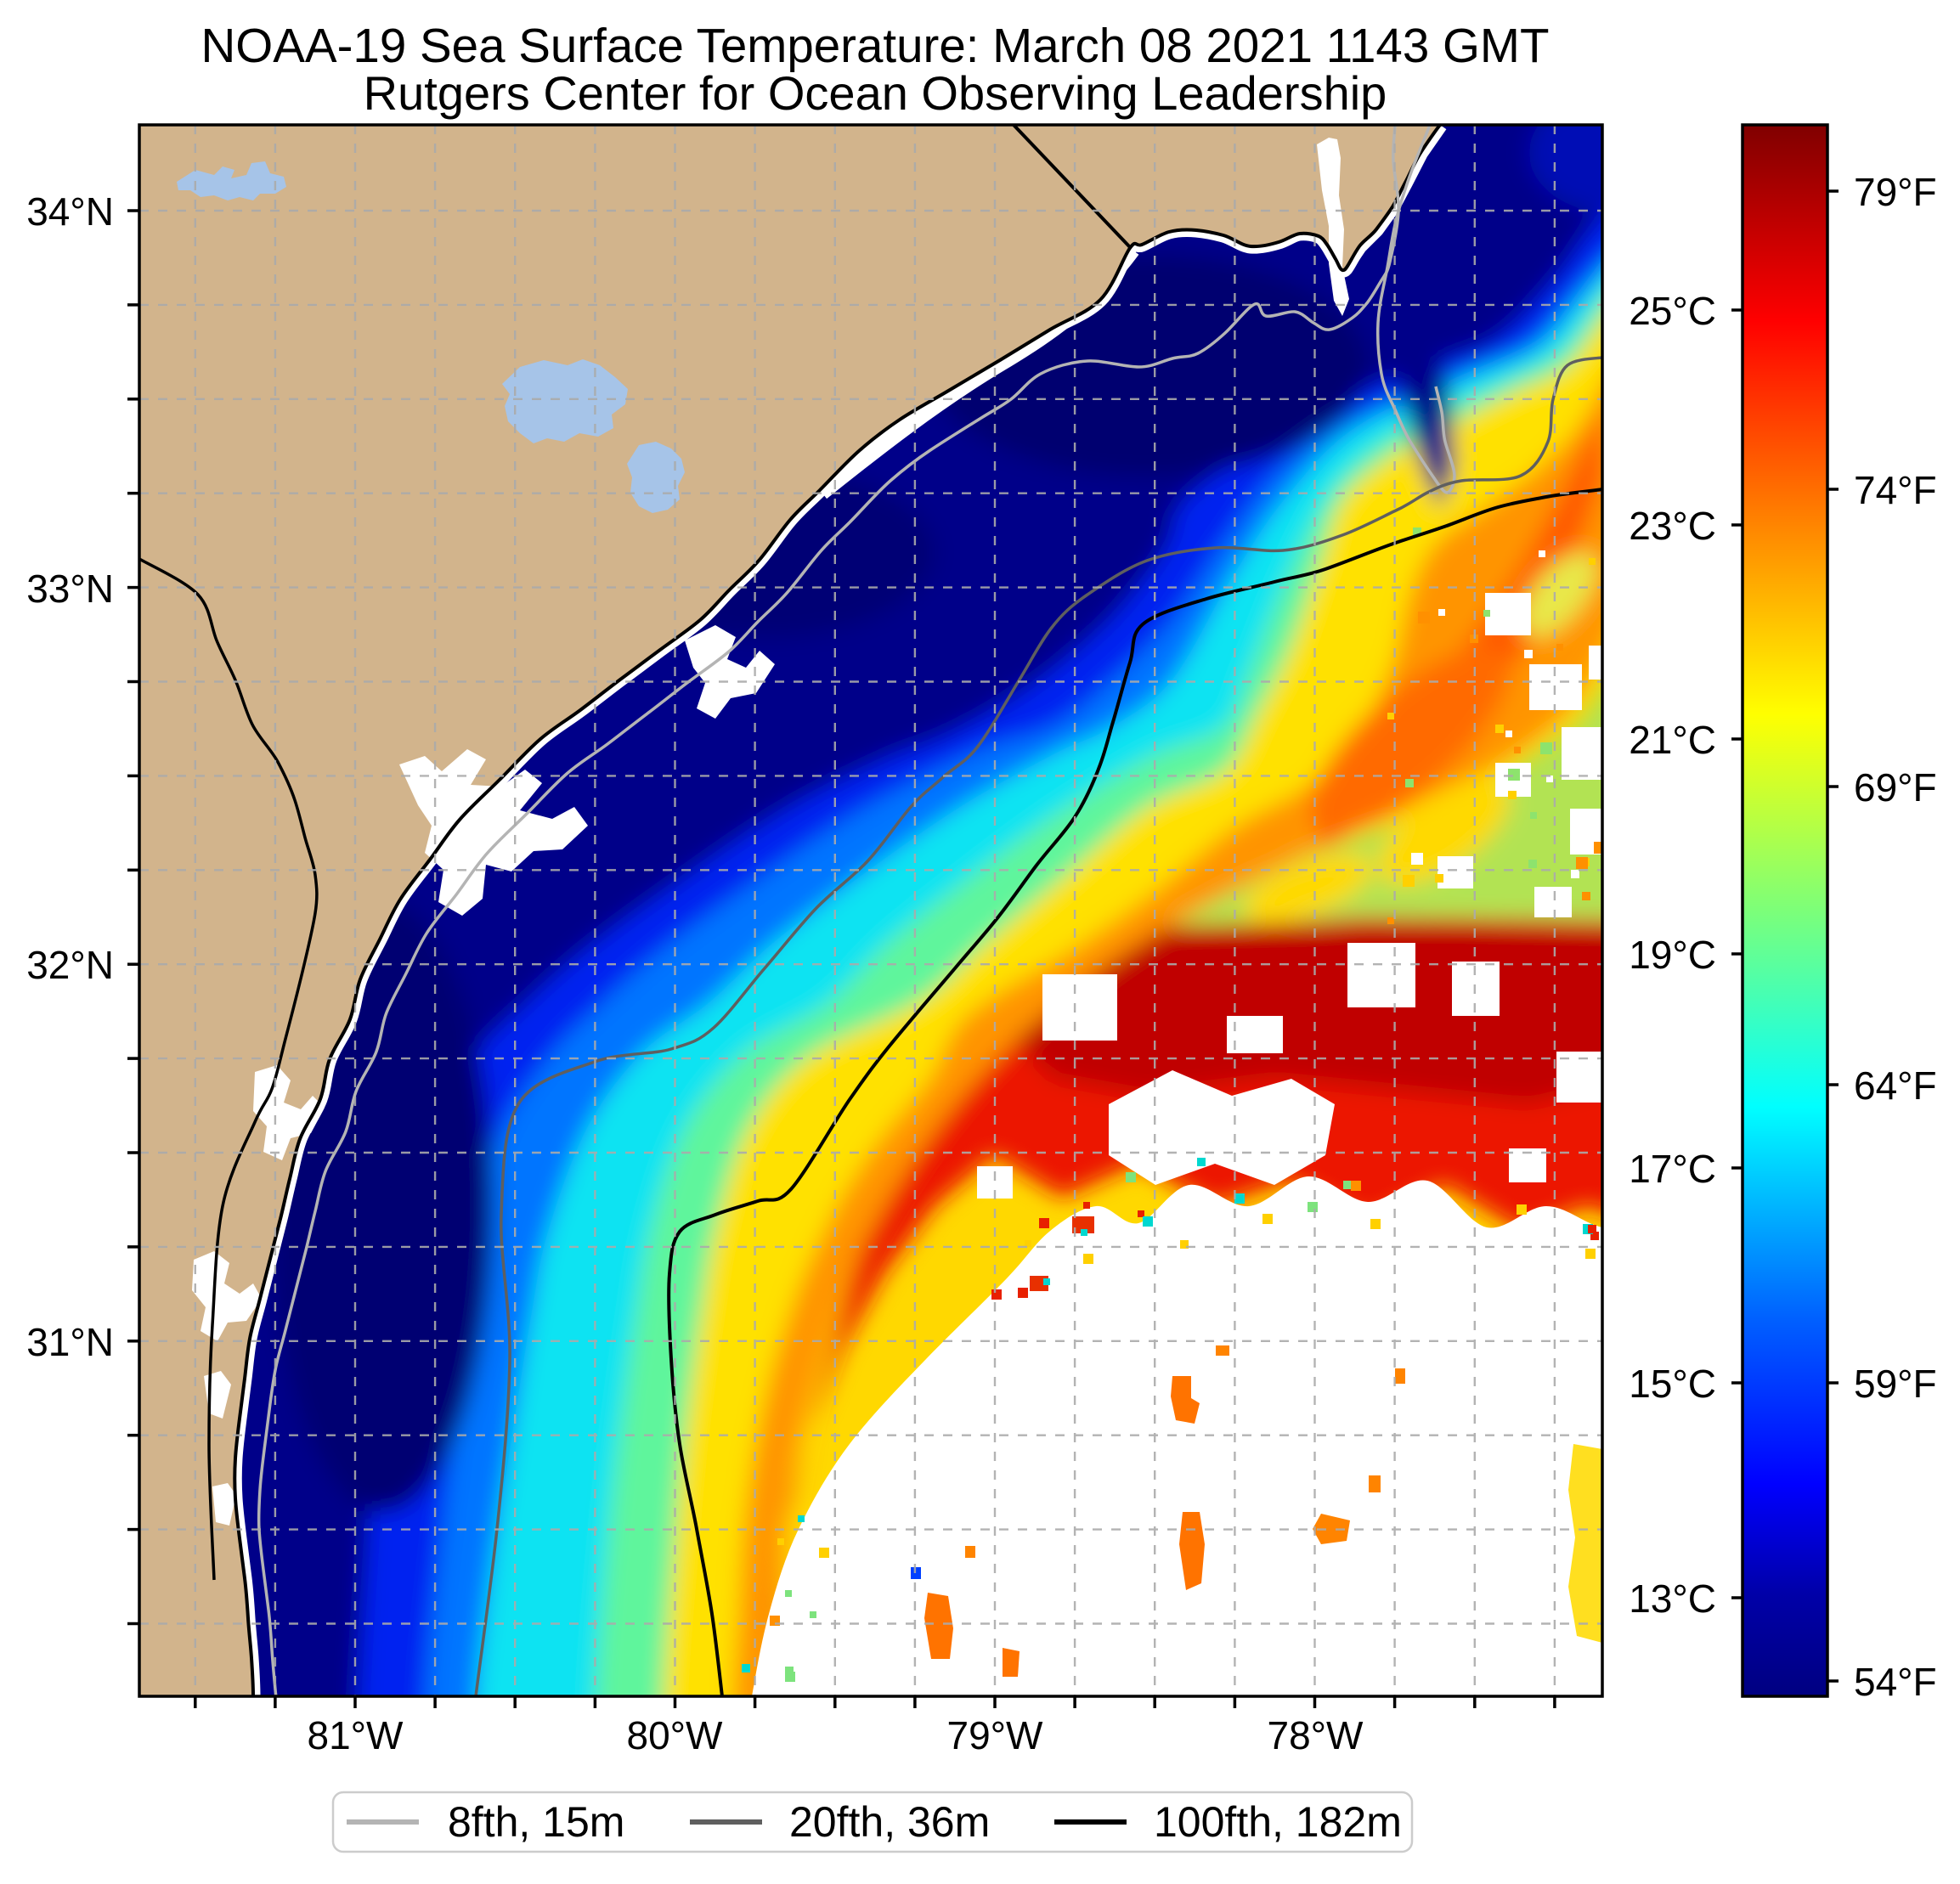 This screenshot has width=1960, height=1884. I want to click on svg-text: 81°W, so click(356, 1735).